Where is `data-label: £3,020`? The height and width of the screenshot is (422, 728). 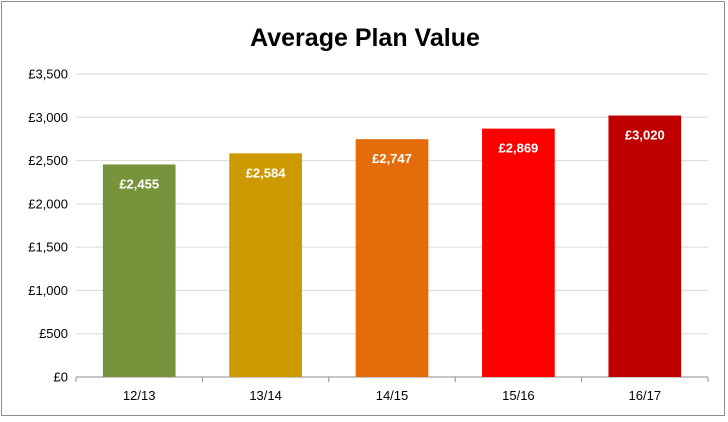
data-label: £3,020 is located at coordinates (645, 135).